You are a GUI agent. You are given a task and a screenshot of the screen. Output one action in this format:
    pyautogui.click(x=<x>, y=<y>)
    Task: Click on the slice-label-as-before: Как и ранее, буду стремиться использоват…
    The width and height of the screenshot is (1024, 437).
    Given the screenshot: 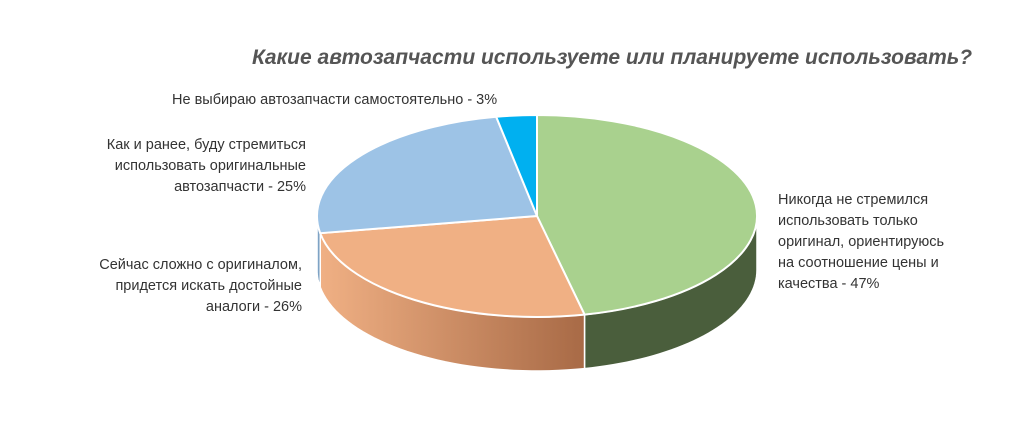 What is the action you would take?
    pyautogui.click(x=206, y=166)
    